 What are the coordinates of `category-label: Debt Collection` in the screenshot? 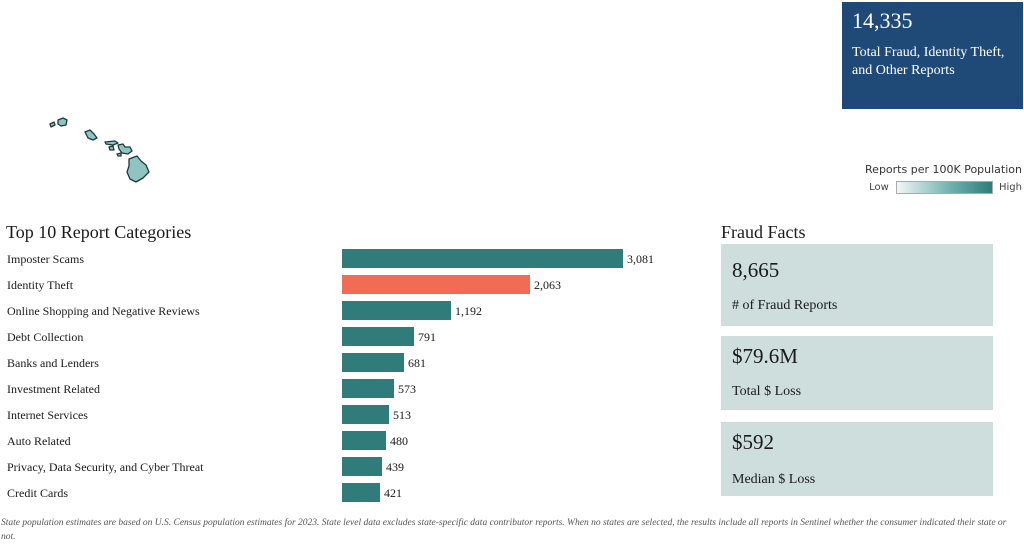 It's located at (45, 337).